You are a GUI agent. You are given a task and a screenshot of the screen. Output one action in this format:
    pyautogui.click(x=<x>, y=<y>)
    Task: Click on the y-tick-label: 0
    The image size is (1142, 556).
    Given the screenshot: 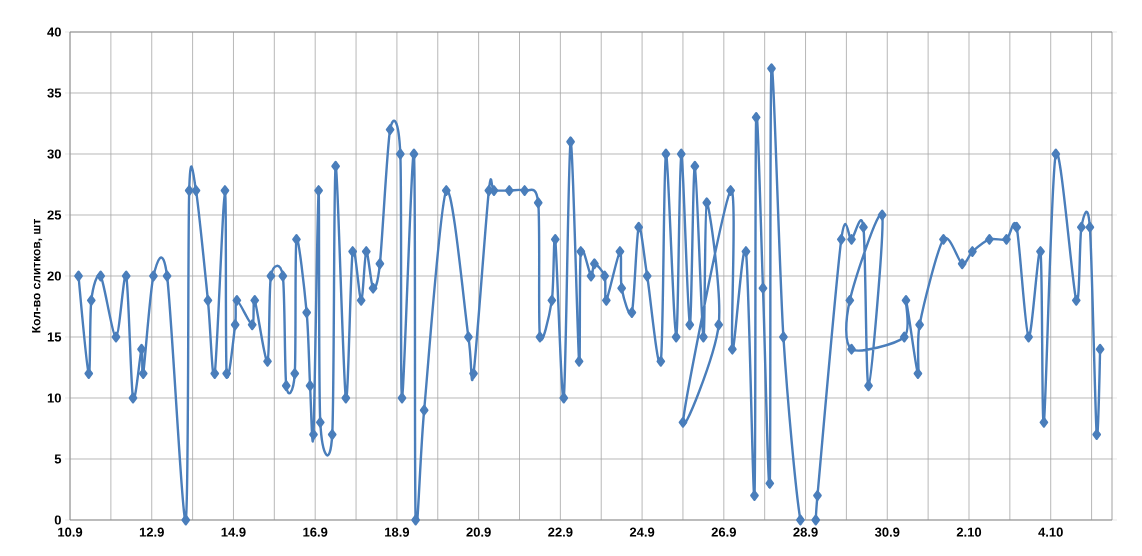 What is the action you would take?
    pyautogui.click(x=57, y=520)
    